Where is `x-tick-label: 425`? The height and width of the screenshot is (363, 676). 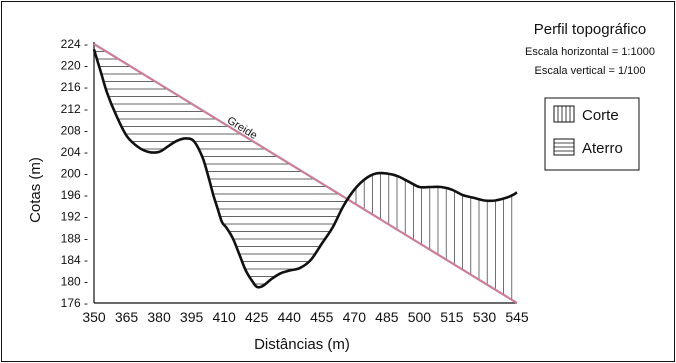
x-tick-label: 425 is located at coordinates (257, 317).